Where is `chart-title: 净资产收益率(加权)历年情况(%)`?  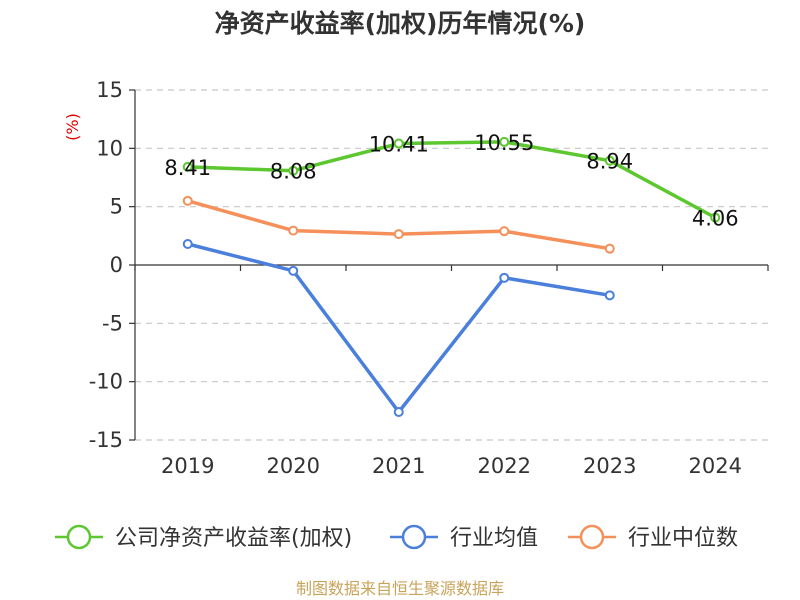 chart-title: 净资产收益率(加权)历年情况(%) is located at coordinates (400, 23).